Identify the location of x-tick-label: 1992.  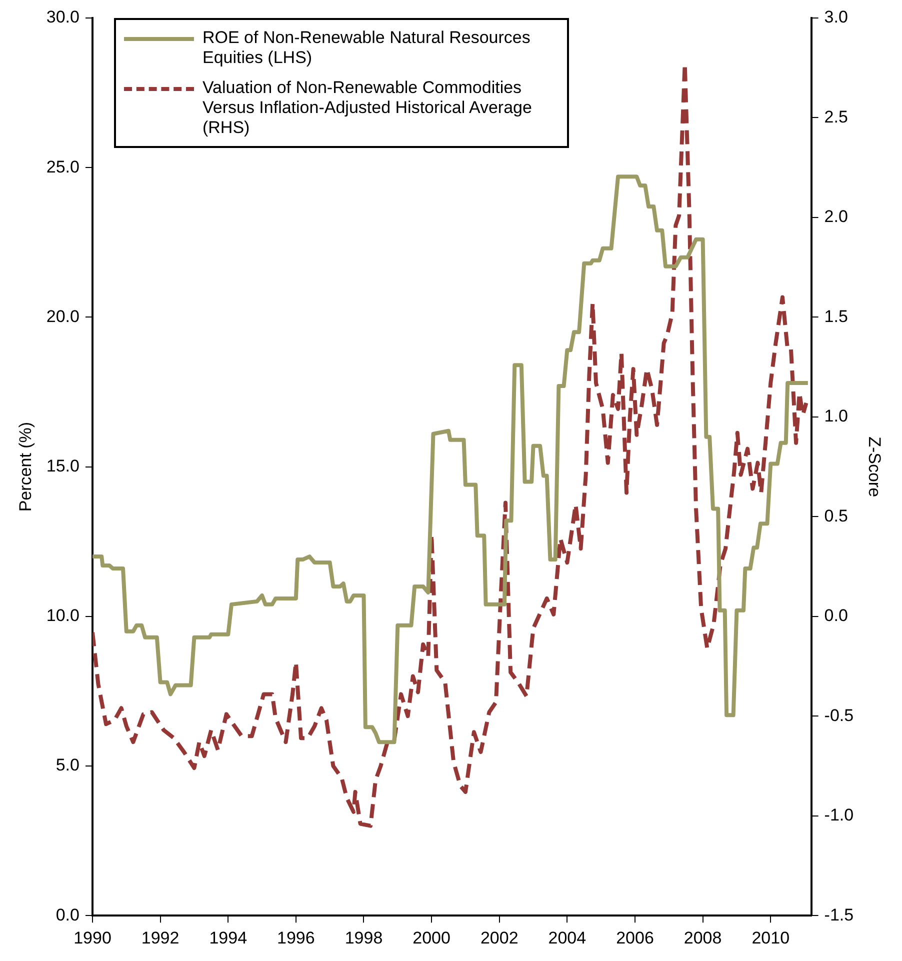
(160, 938).